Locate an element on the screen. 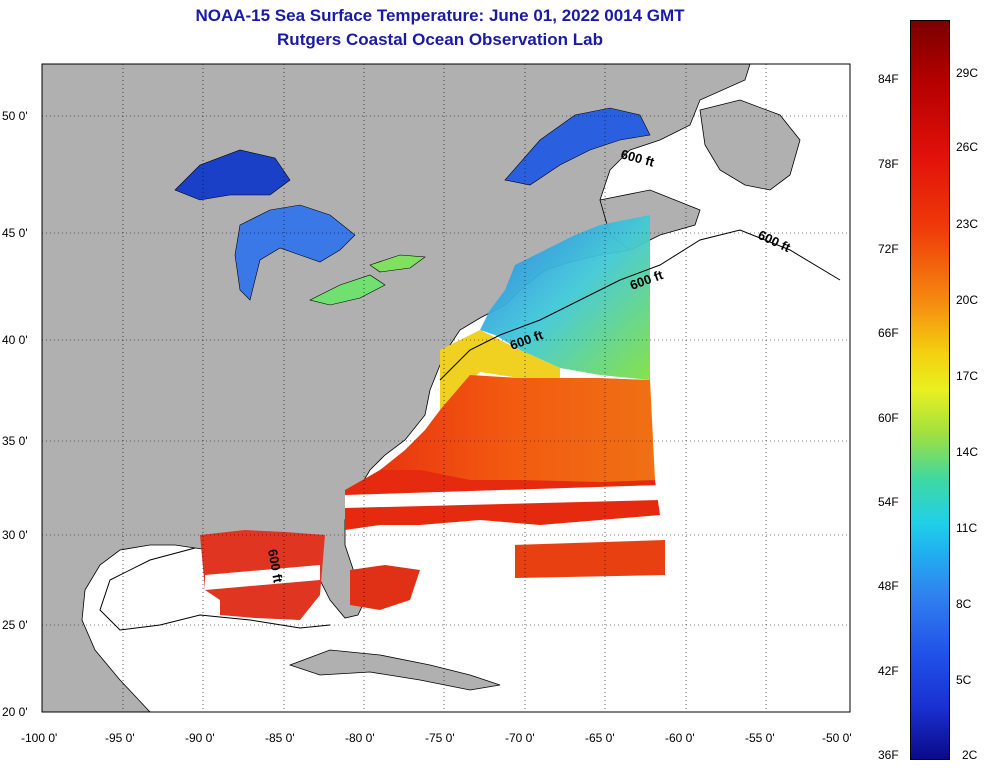  colorbar-f-label: 42F is located at coordinates (888, 671).